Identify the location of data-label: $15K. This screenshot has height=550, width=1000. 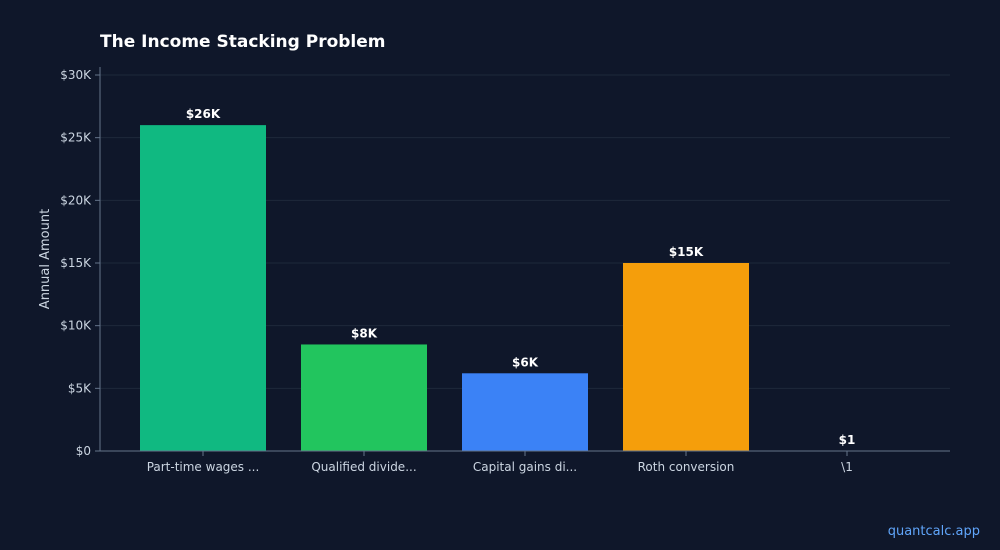
(686, 252).